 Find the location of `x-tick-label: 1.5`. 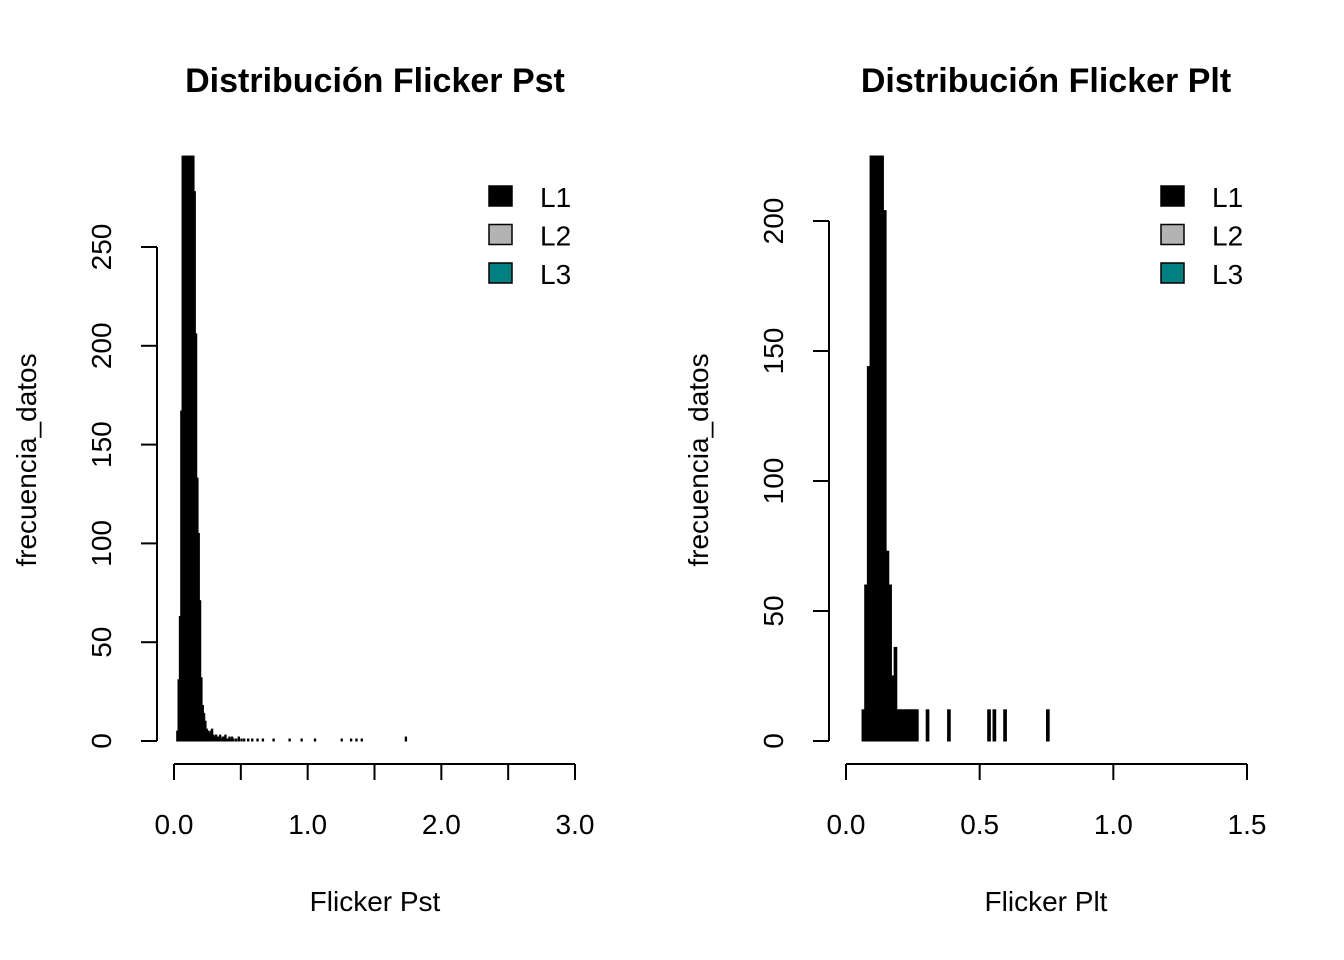

x-tick-label: 1.5 is located at coordinates (1247, 824).